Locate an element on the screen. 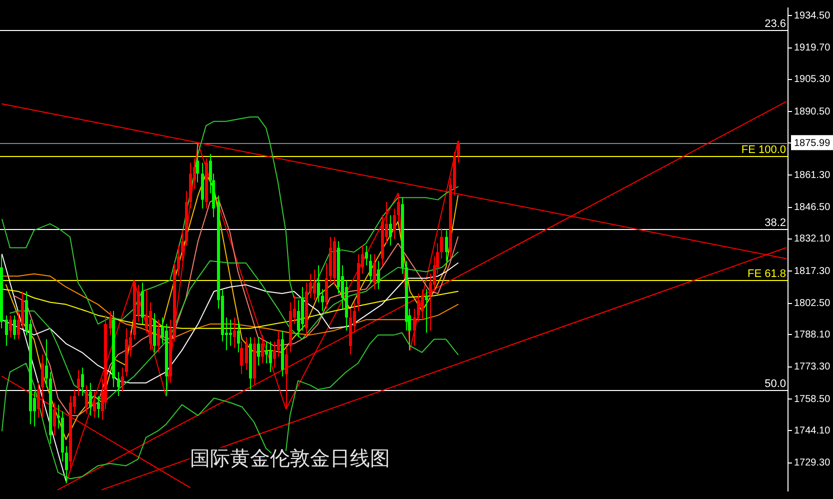 Image resolution: width=833 pixels, height=499 pixels. y-tick-label: 1817.30 is located at coordinates (812, 271).